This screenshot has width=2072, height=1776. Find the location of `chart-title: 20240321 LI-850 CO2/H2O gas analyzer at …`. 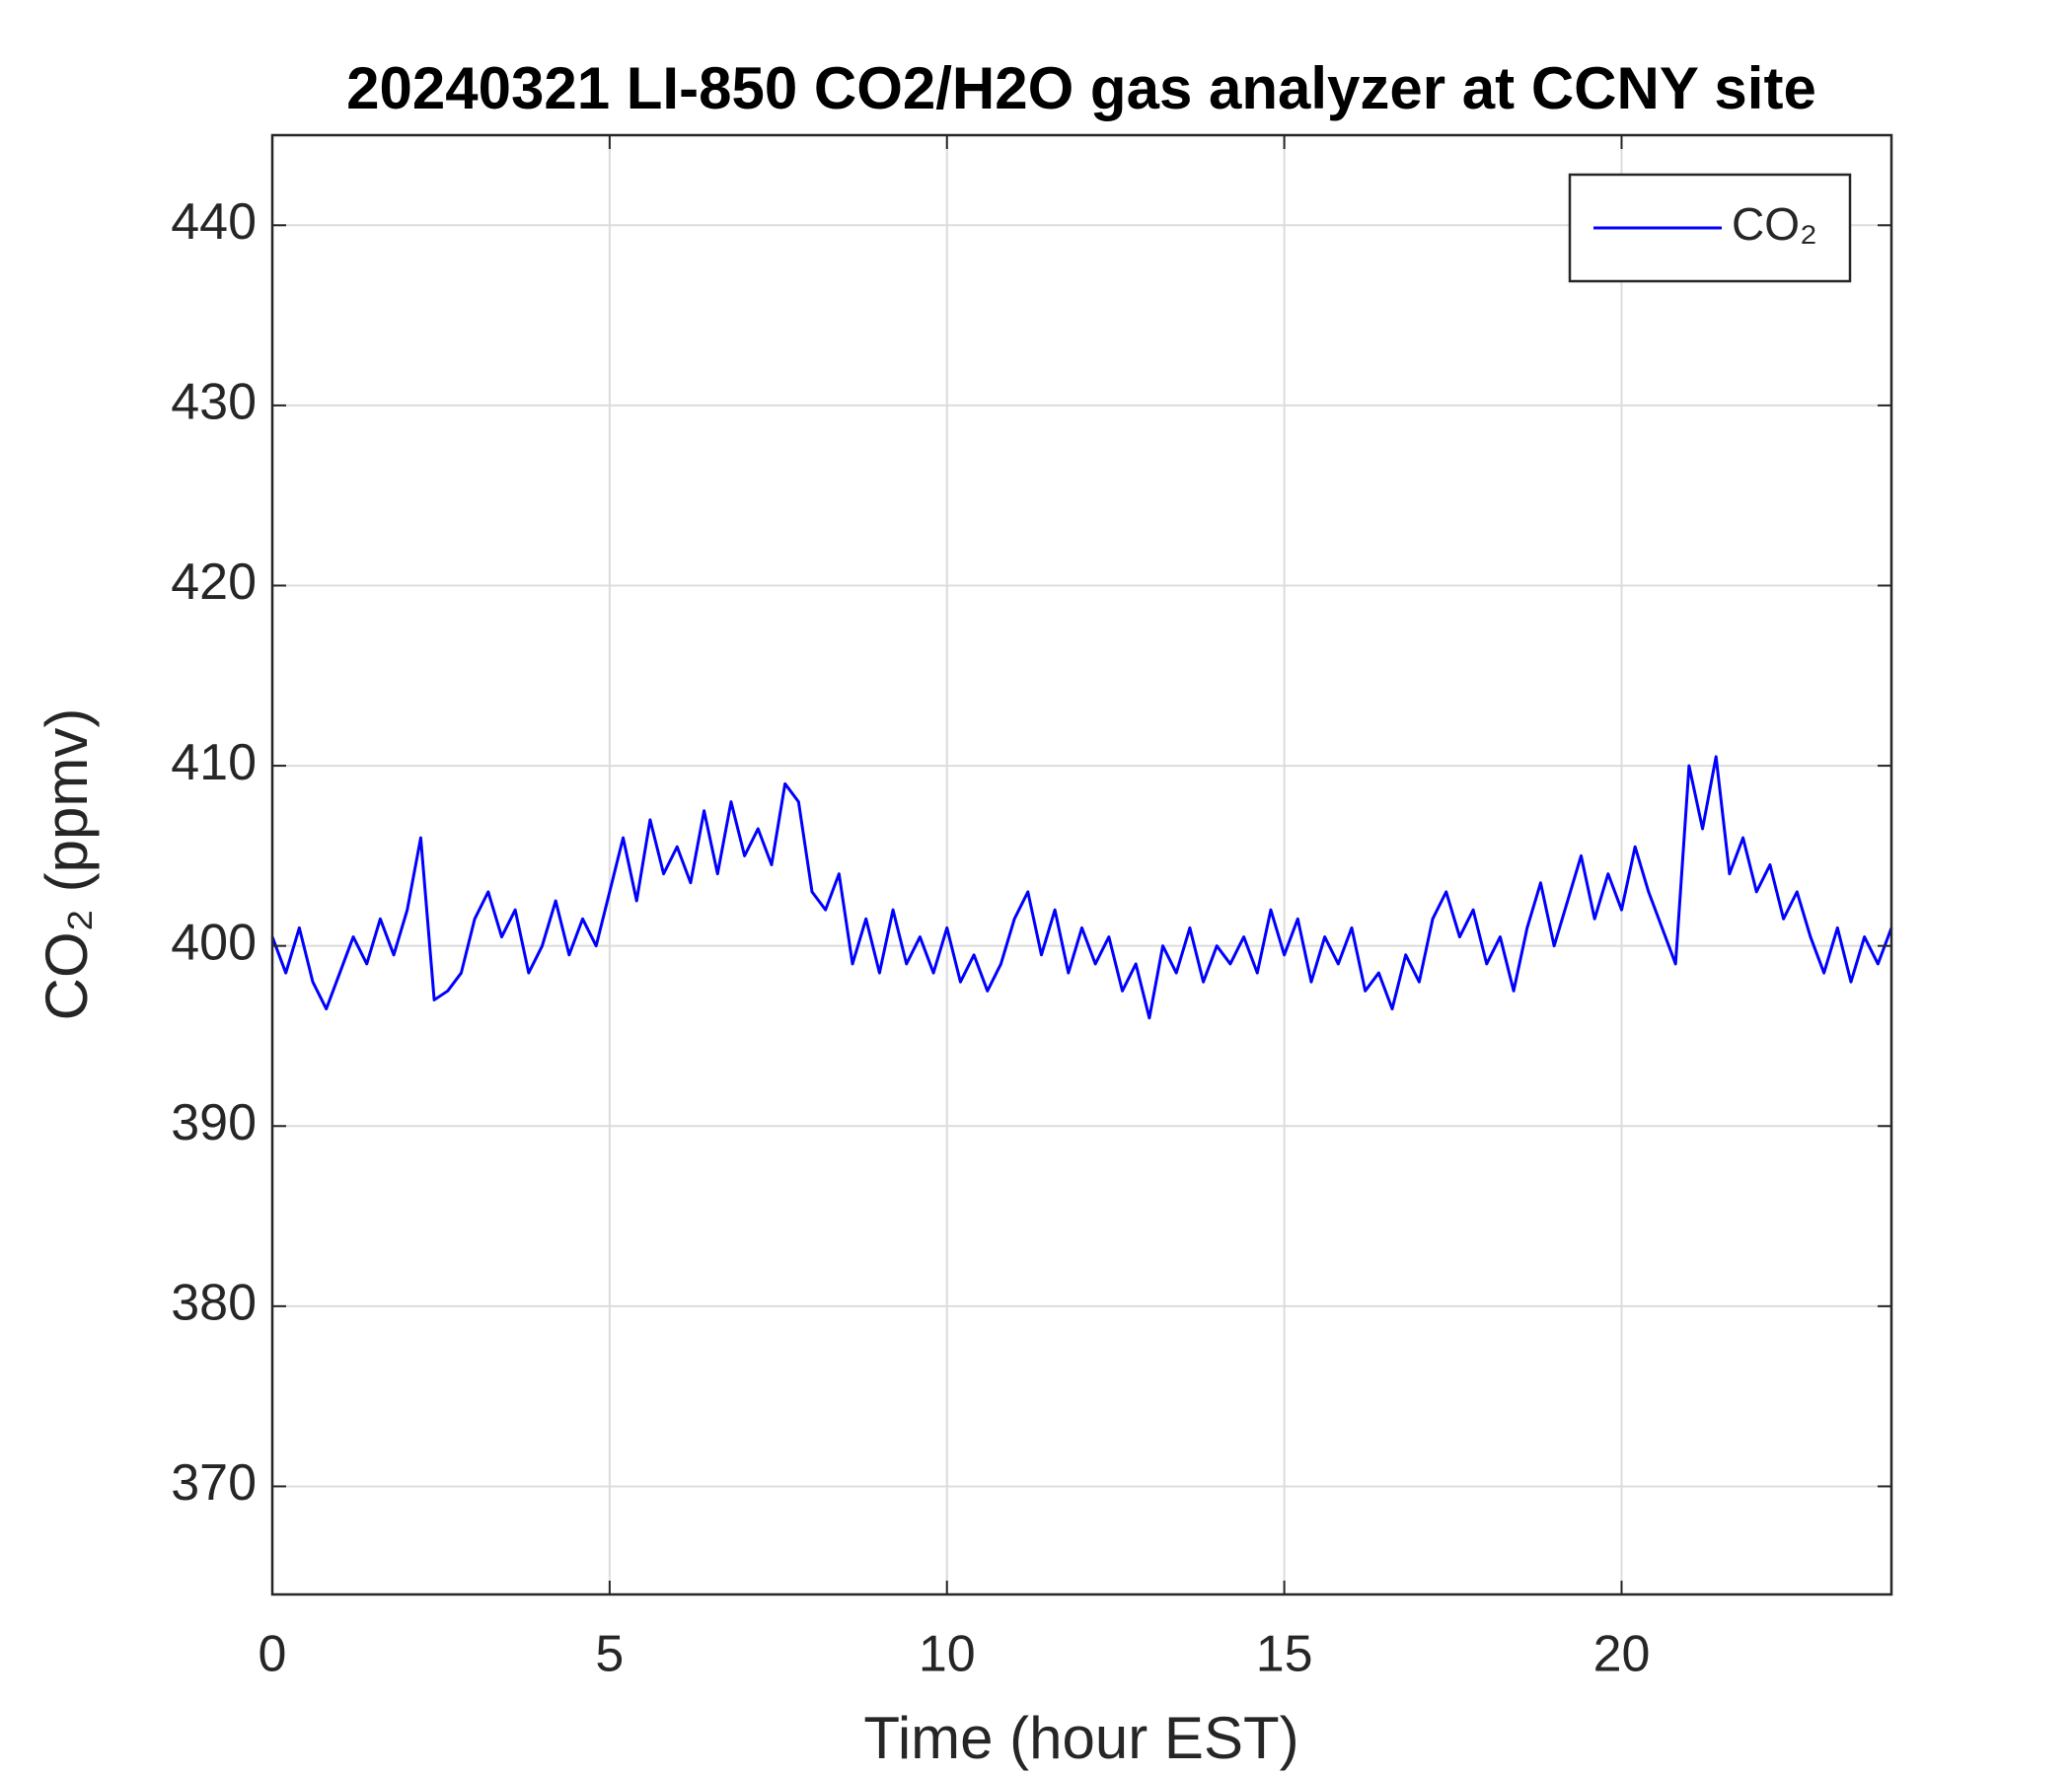

chart-title: 20240321 LI-850 CO2/H2O gas analyzer at … is located at coordinates (1081, 88).